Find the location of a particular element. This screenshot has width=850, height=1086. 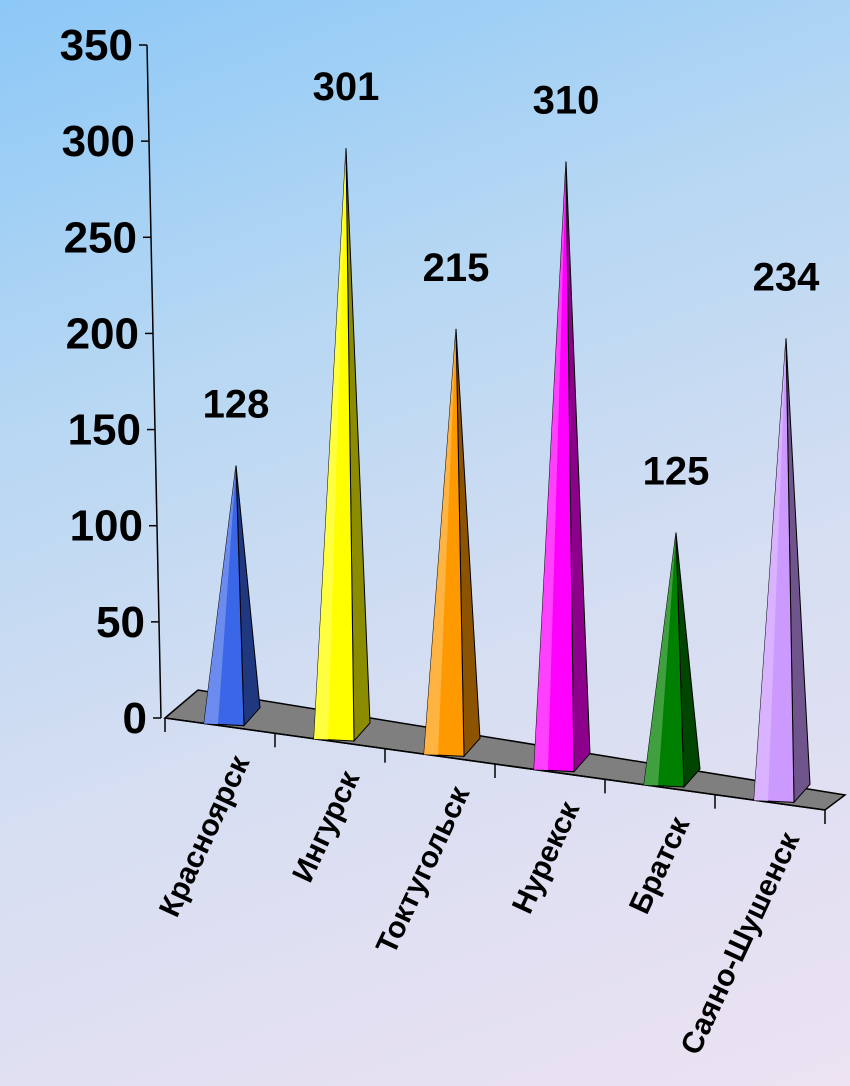

chart-floor is located at coordinates (505, 756).